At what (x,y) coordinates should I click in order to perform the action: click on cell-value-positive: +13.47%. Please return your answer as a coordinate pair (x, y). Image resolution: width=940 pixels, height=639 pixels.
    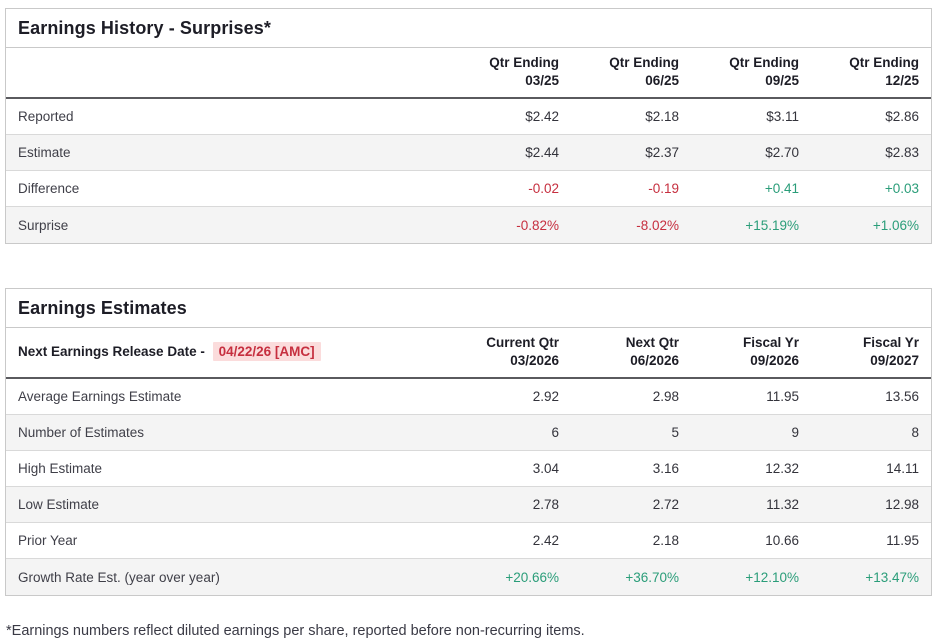
    Looking at the image, I should click on (871, 576).